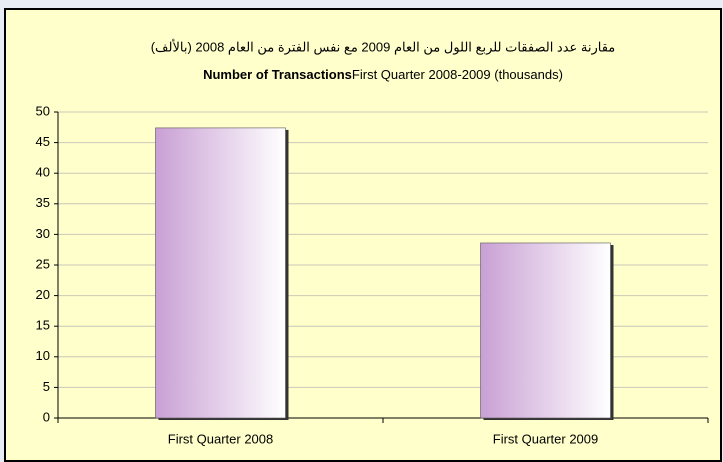 The image size is (723, 462). I want to click on y-tick-label: 20, so click(43, 294).